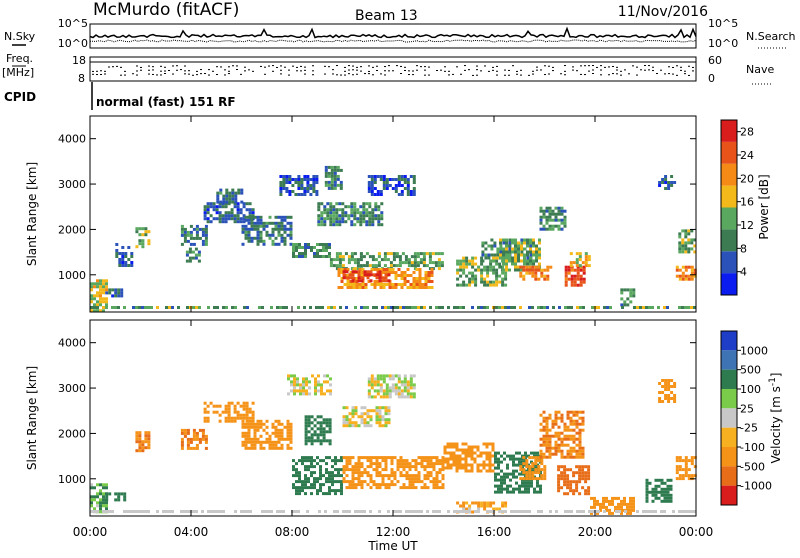  Describe the element at coordinates (756, 486) in the screenshot. I see `colorbar-tick-label: -1000` at that location.